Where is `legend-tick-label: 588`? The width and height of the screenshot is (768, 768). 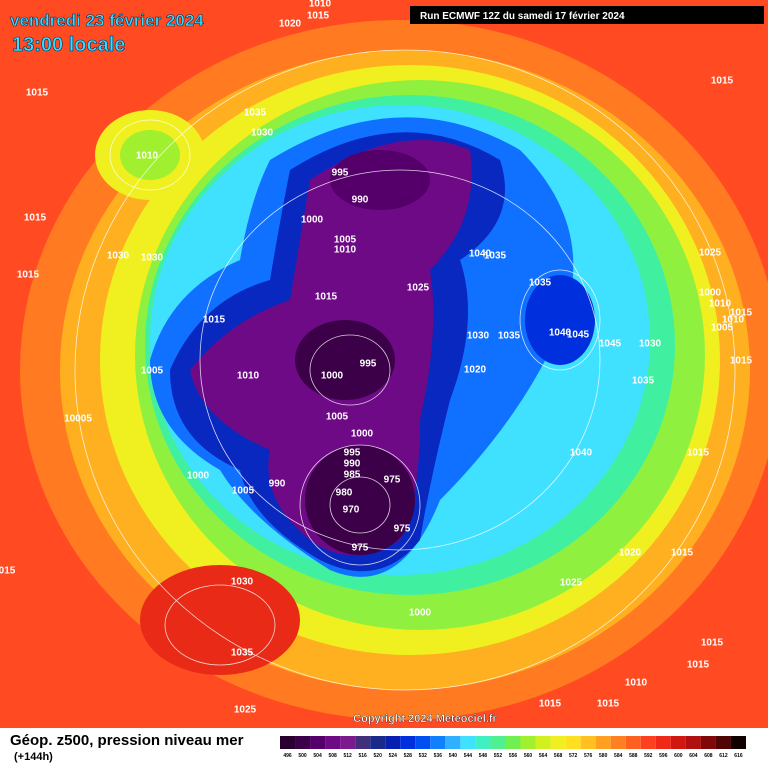 legend-tick-label: 588 is located at coordinates (633, 756).